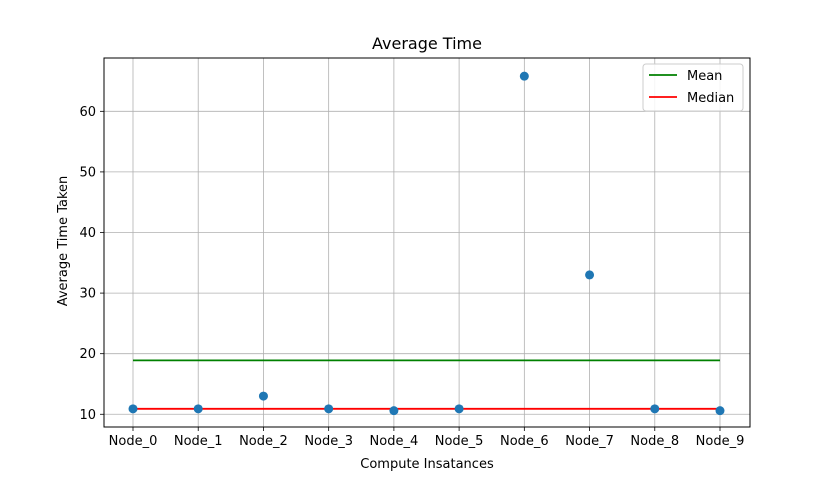 This screenshot has width=833, height=480. What do you see at coordinates (91, 264) in the screenshot?
I see `y-axis-ticks: 10 20 30 40 50 60` at bounding box center [91, 264].